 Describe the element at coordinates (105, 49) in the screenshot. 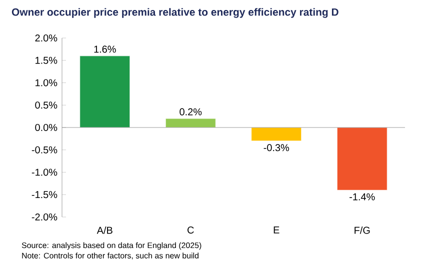

I see `data-label: 1.6%` at that location.